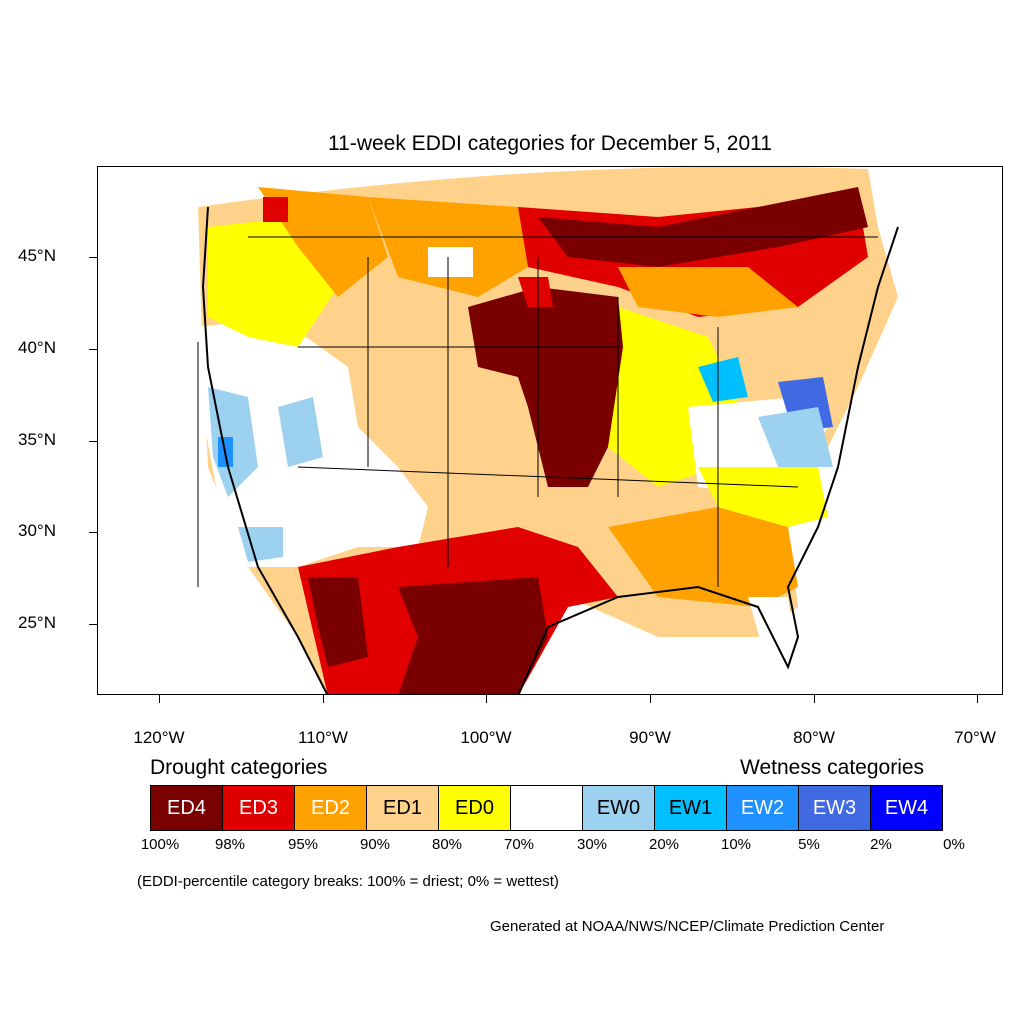 This screenshot has height=1024, width=1024. What do you see at coordinates (37, 347) in the screenshot?
I see `lat-label-40: 40°N` at bounding box center [37, 347].